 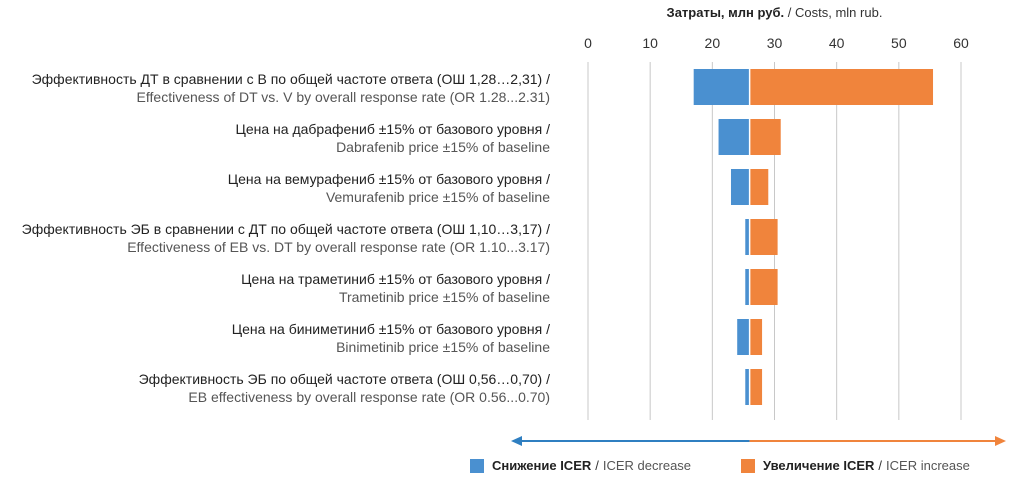 I want to click on legend-label-increase-ru: Увеличение ICER, so click(x=819, y=465).